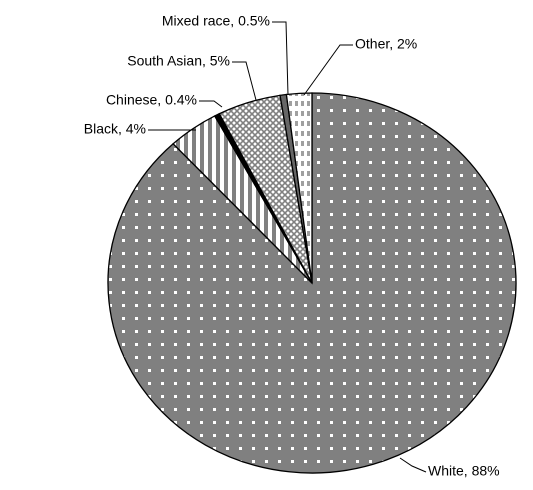 This screenshot has width=533, height=490. What do you see at coordinates (299, 188) in the screenshot?
I see `pie-slice` at bounding box center [299, 188].